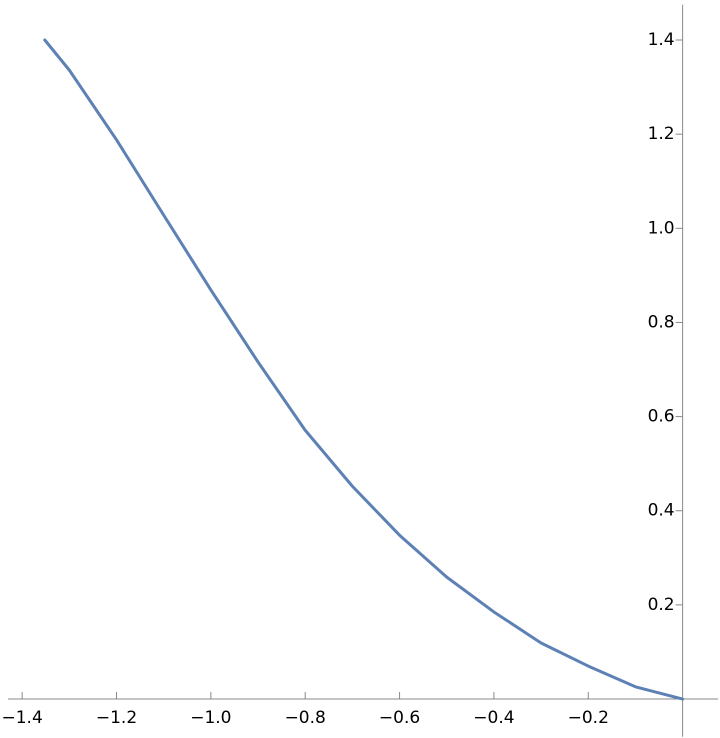 The width and height of the screenshot is (720, 738). What do you see at coordinates (661, 417) in the screenshot?
I see `y-tick-label: 0.6` at bounding box center [661, 417].